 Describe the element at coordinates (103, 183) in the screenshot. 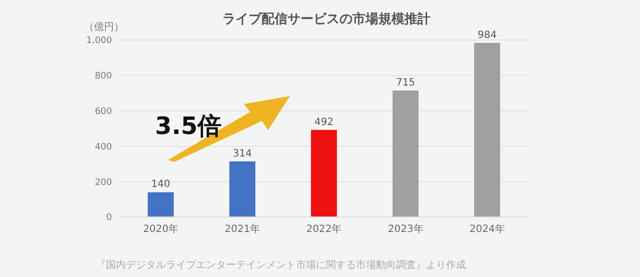

I see `y-tick-label: 200` at that location.